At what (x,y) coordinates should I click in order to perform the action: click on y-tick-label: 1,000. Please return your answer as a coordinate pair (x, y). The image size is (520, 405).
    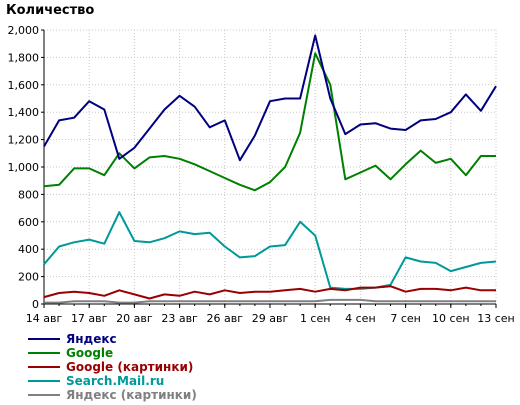
    Looking at the image, I should click on (24, 167).